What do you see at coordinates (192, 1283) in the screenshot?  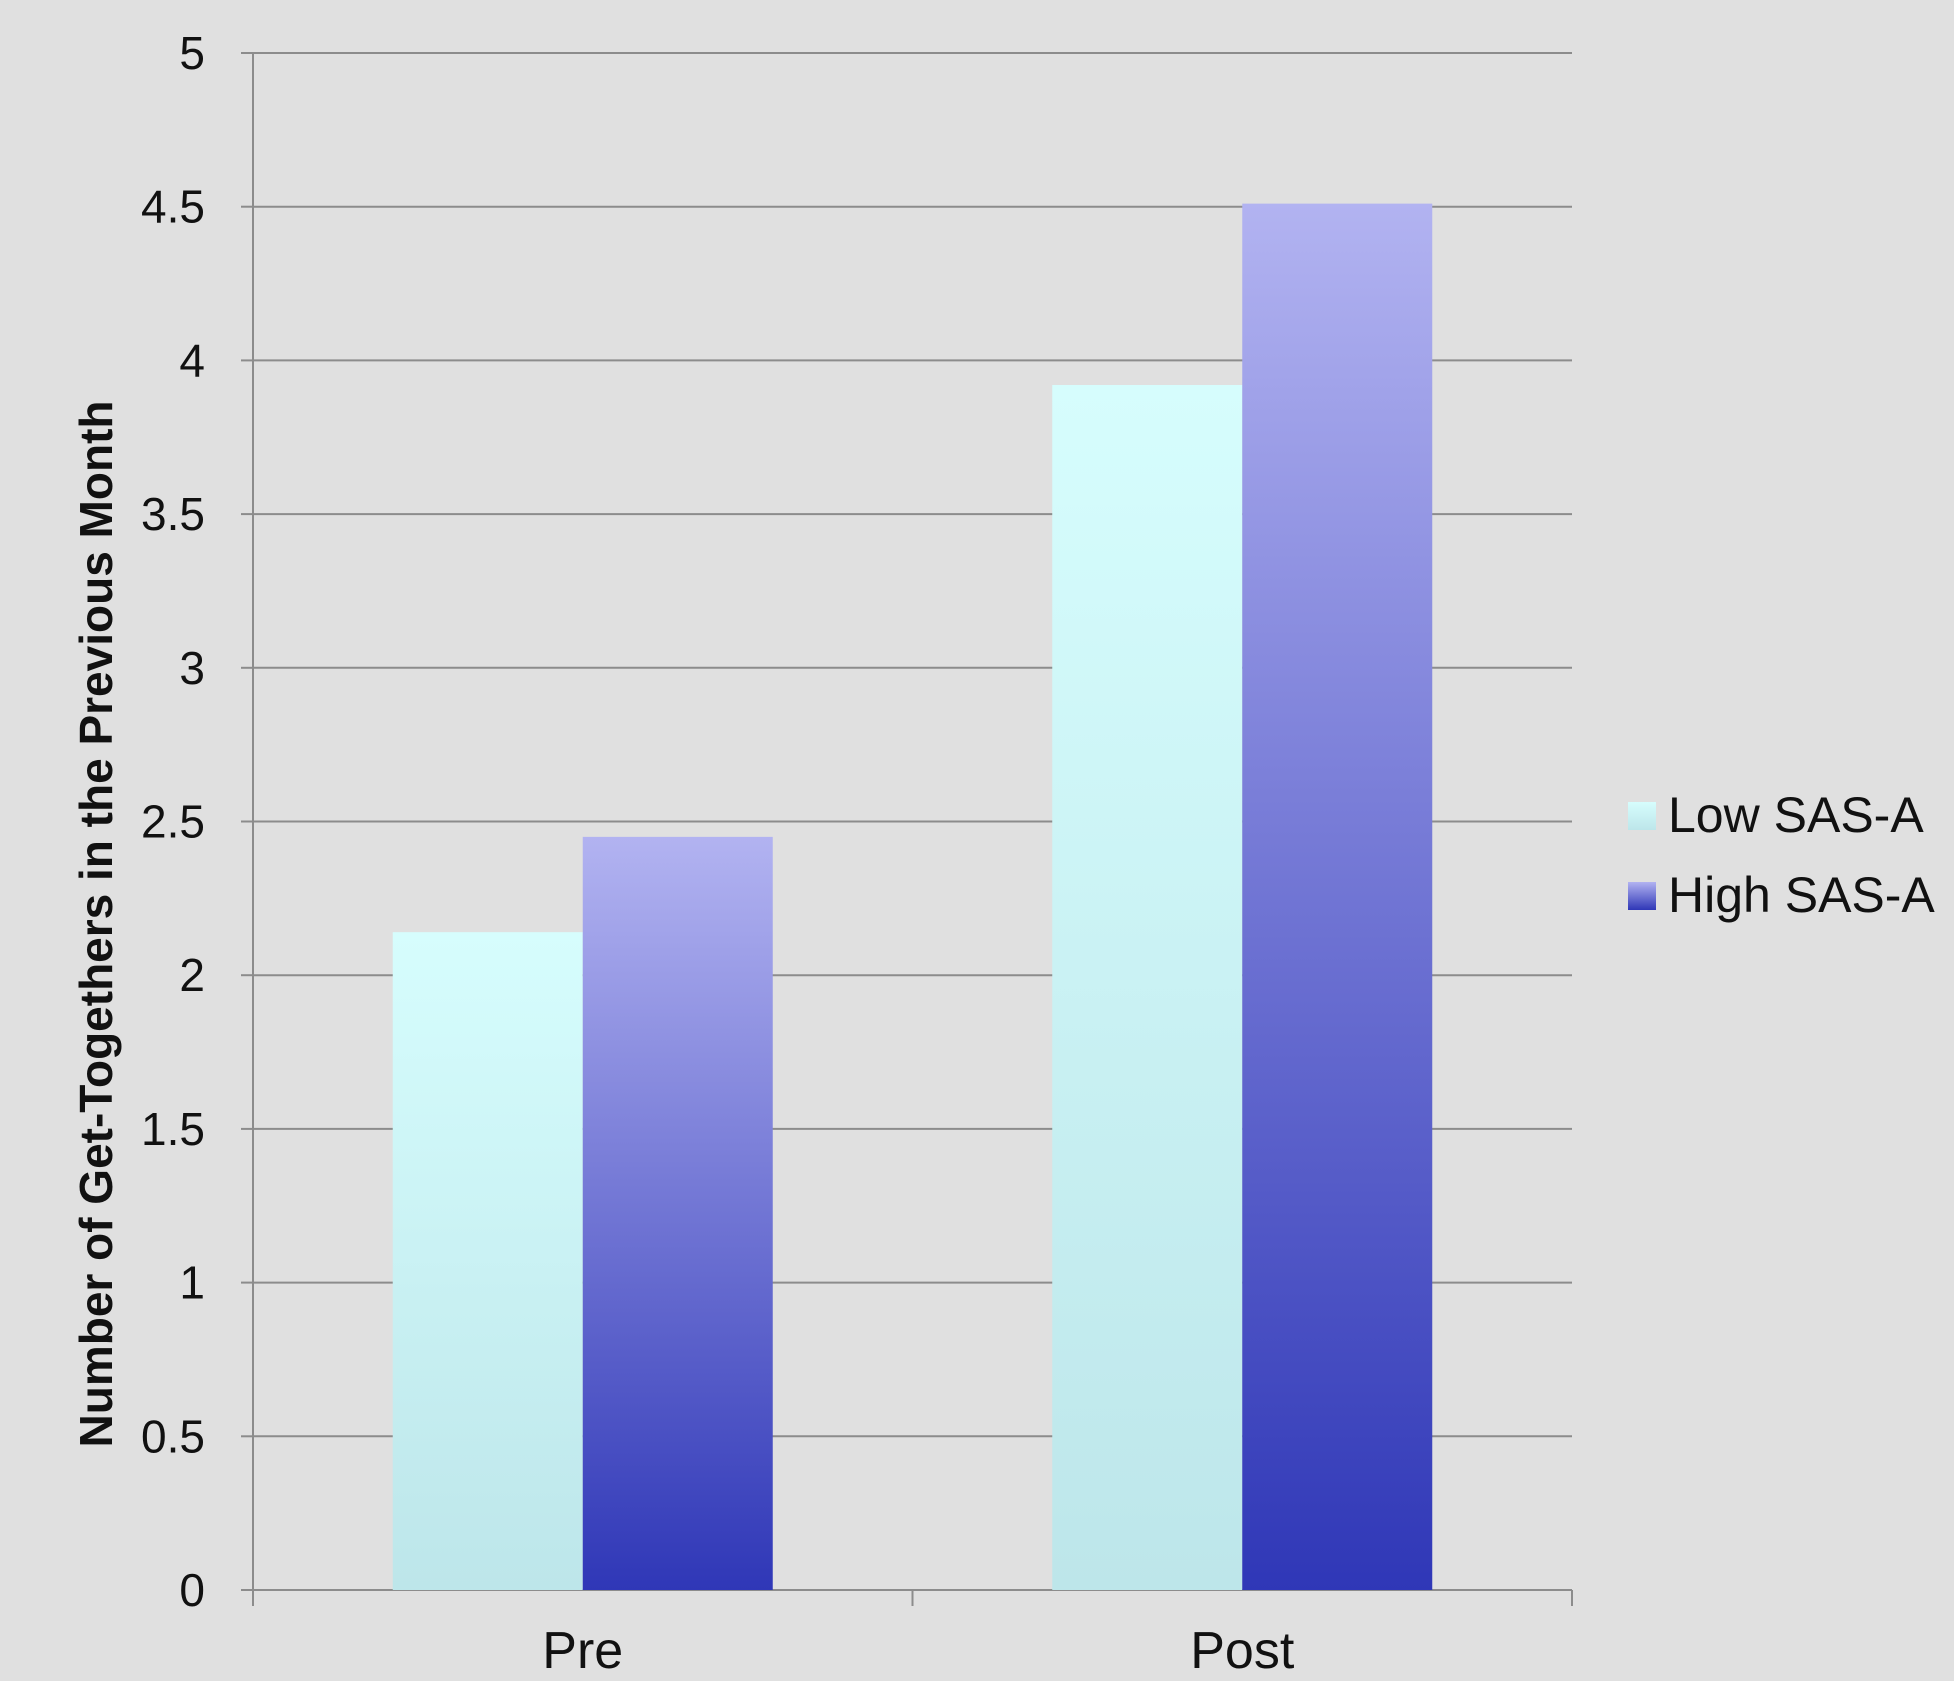 I see `y-tick-label: 1` at bounding box center [192, 1283].